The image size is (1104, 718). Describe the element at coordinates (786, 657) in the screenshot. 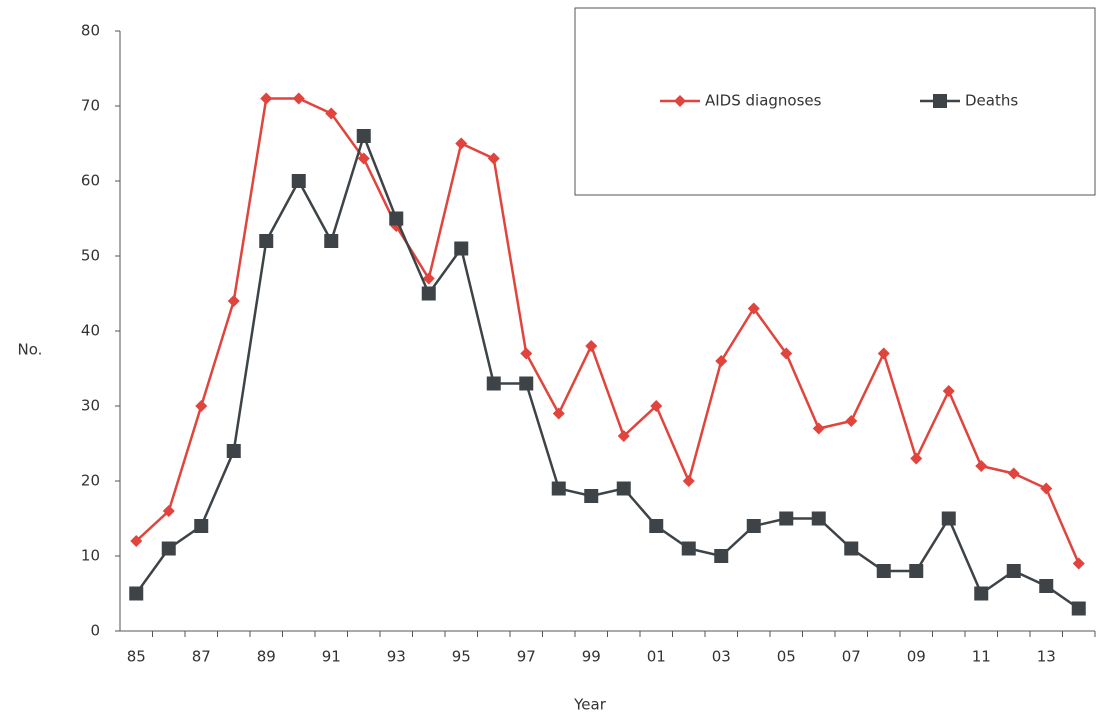

I see `x-tick-label: 05` at that location.